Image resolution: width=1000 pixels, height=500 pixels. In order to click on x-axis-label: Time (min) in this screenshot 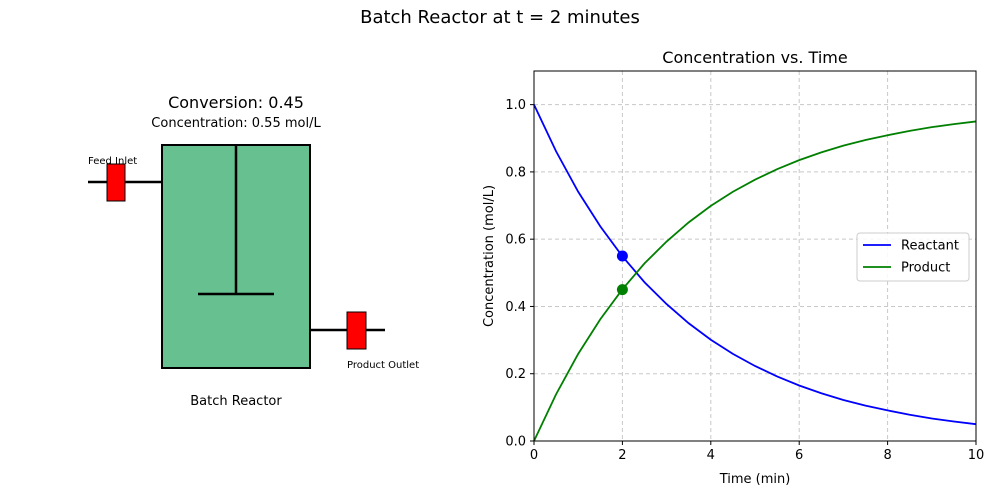, I will do `click(755, 479)`.